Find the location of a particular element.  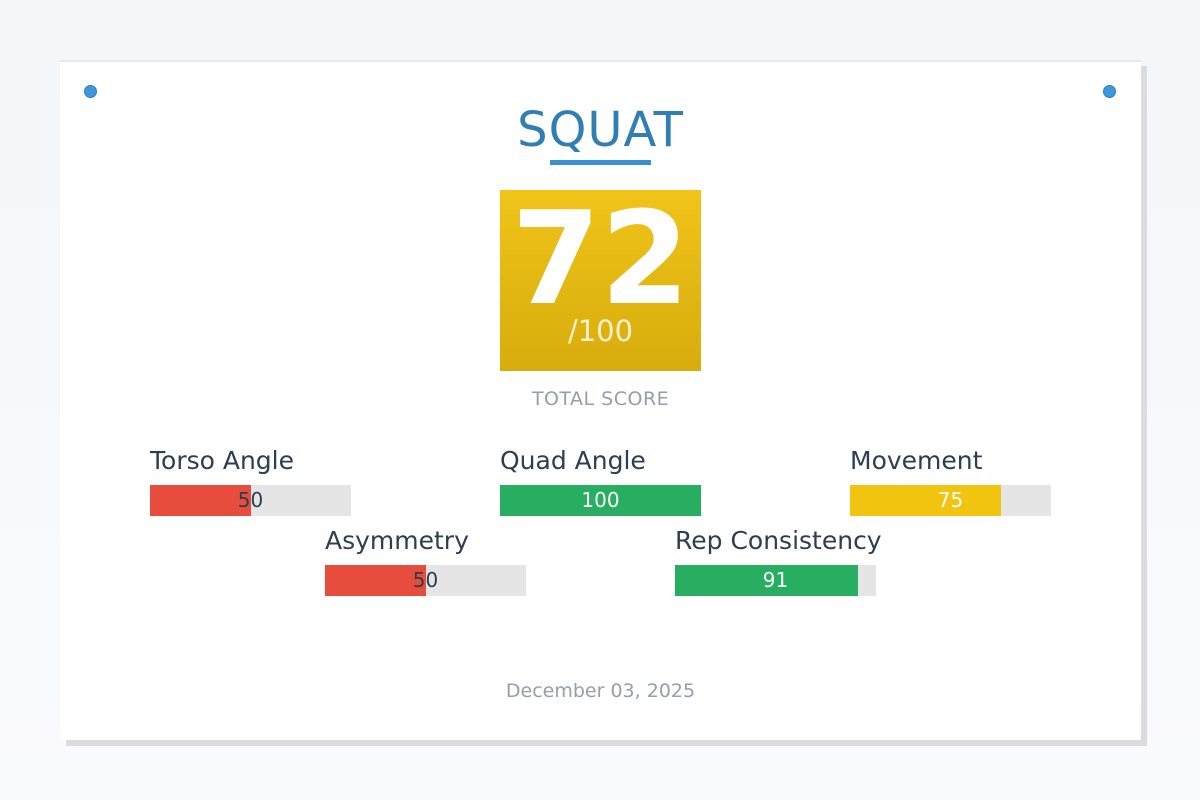

metric-label: Quad Angle is located at coordinates (573, 460).